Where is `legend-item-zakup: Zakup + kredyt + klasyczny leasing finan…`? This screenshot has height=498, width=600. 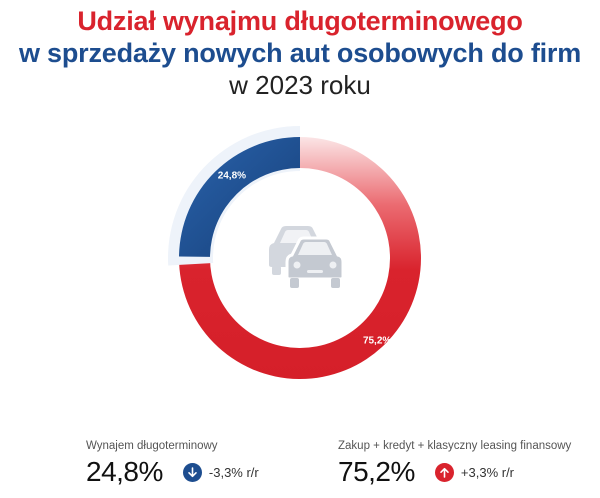 legend-item-zakup: Zakup + kredyt + klasyczny leasing finan… is located at coordinates (454, 464).